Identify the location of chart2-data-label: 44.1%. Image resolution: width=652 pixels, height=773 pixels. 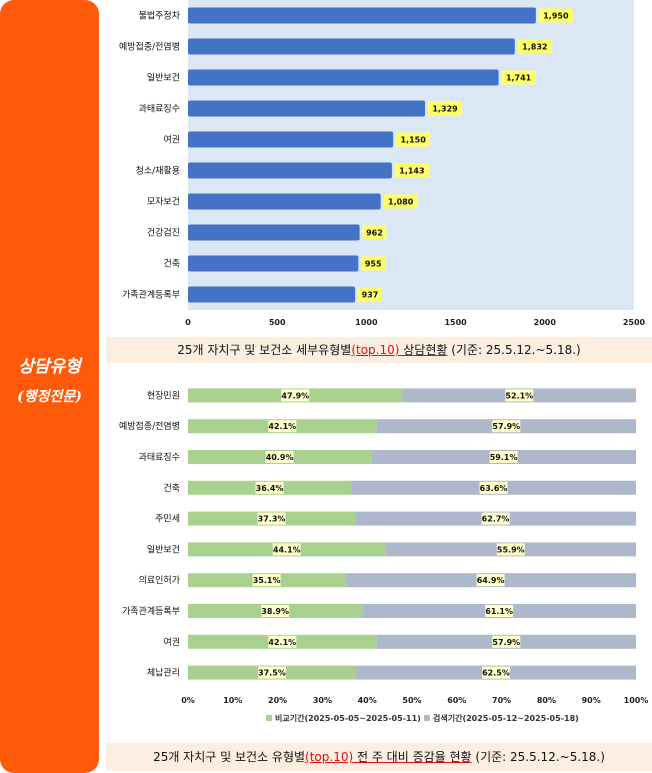
(287, 549).